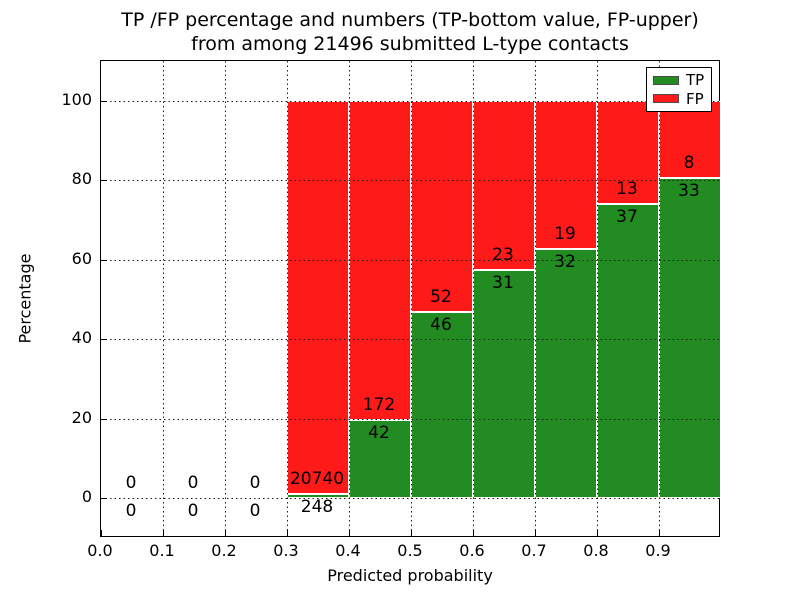 This screenshot has height=600, width=800. Describe the element at coordinates (410, 575) in the screenshot. I see `x-axis-label: Predicted probability` at that location.